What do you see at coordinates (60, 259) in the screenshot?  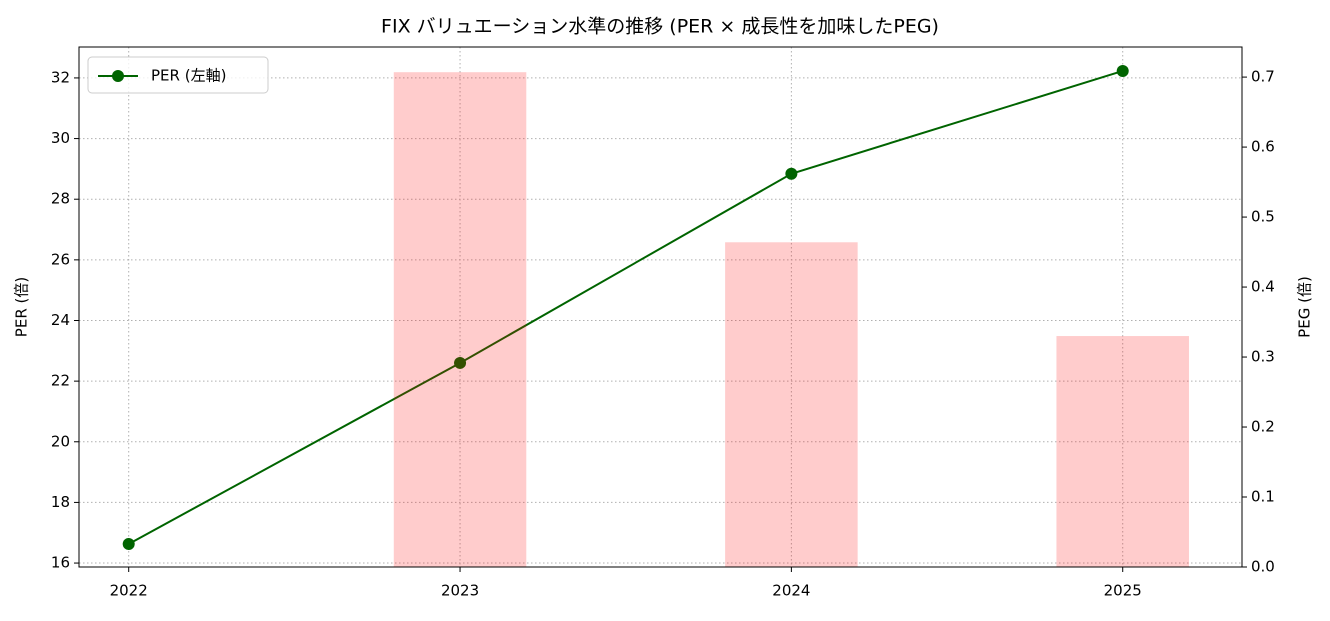 I see `y-tick-label: 26` at bounding box center [60, 259].